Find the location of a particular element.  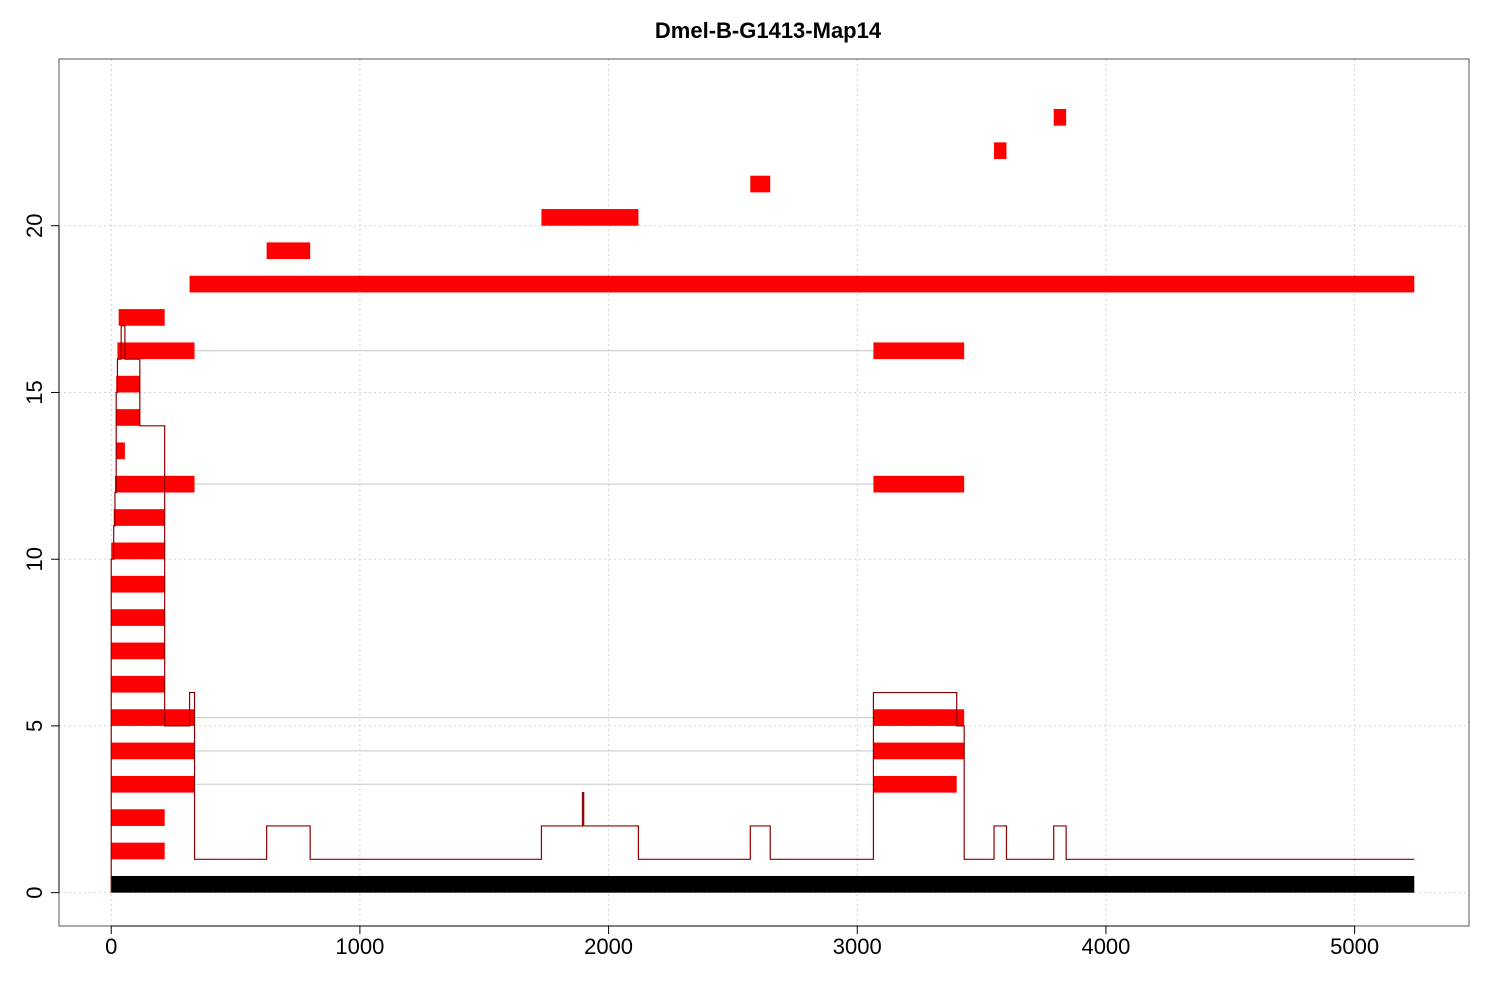

chart-title: Dmel-B-G1413-Map14 is located at coordinates (768, 30).